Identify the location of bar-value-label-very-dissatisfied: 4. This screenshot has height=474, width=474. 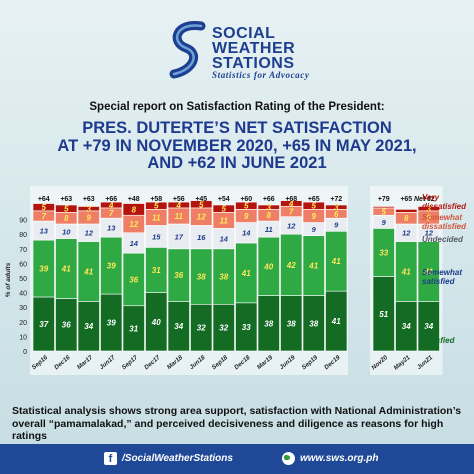
(291, 204).